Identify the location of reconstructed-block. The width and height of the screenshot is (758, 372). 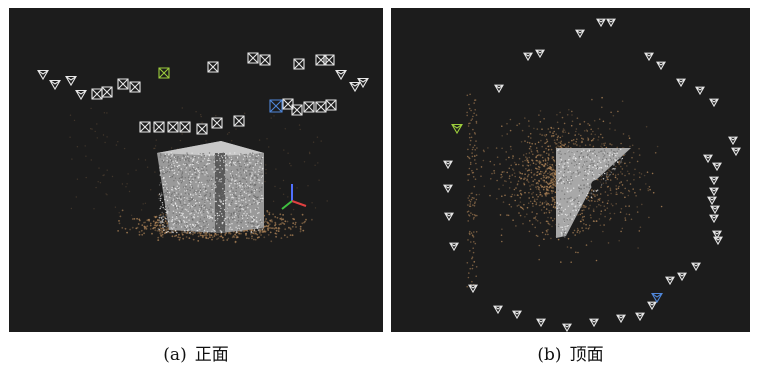
(210, 187).